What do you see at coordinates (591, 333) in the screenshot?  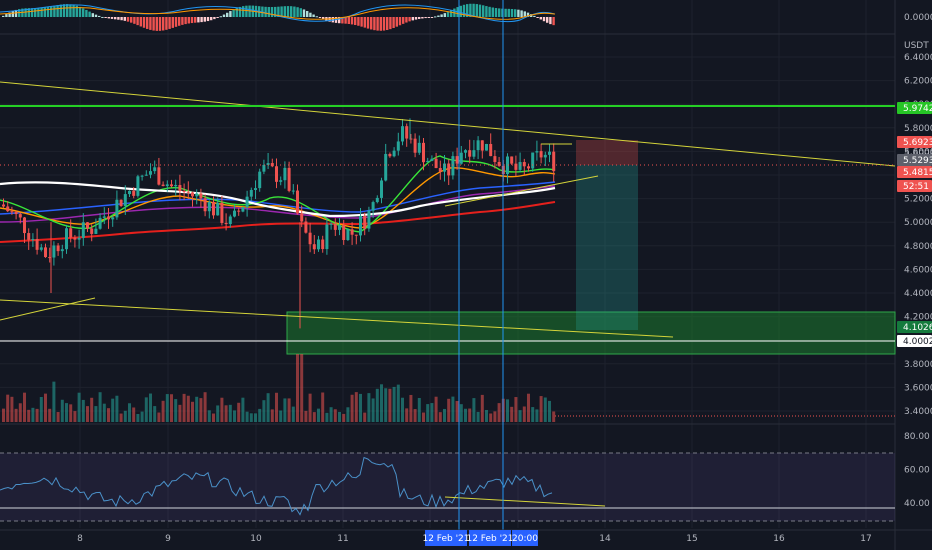 I see `support-zone` at bounding box center [591, 333].